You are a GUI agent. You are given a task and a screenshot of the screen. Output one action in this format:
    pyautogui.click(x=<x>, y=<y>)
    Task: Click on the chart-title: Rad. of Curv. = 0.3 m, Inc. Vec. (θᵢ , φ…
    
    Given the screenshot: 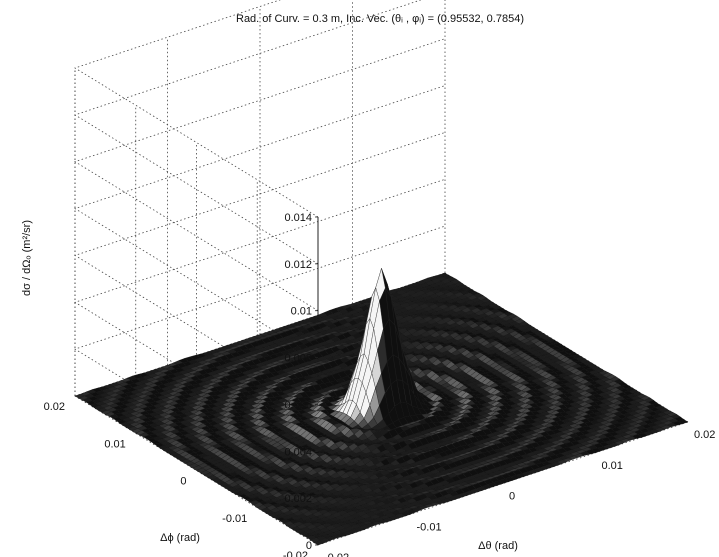 What is the action you would take?
    pyautogui.click(x=380, y=19)
    